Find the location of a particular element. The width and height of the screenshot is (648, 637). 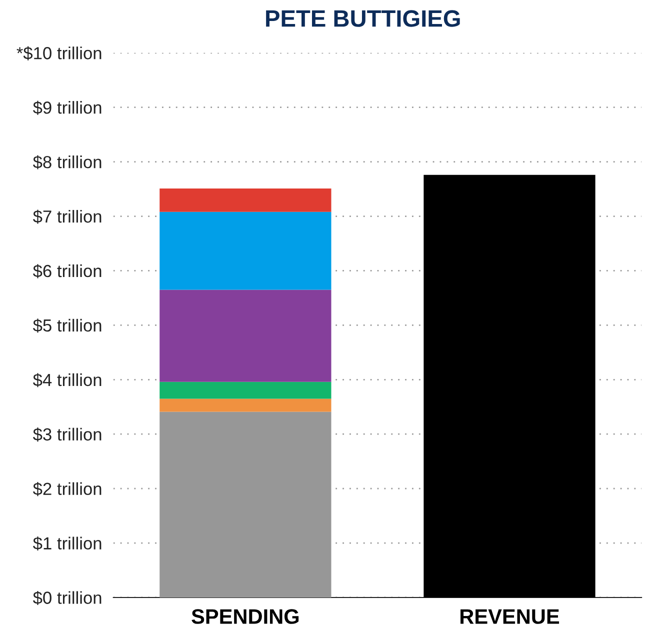

x-tick-label: SPENDING is located at coordinates (245, 616).